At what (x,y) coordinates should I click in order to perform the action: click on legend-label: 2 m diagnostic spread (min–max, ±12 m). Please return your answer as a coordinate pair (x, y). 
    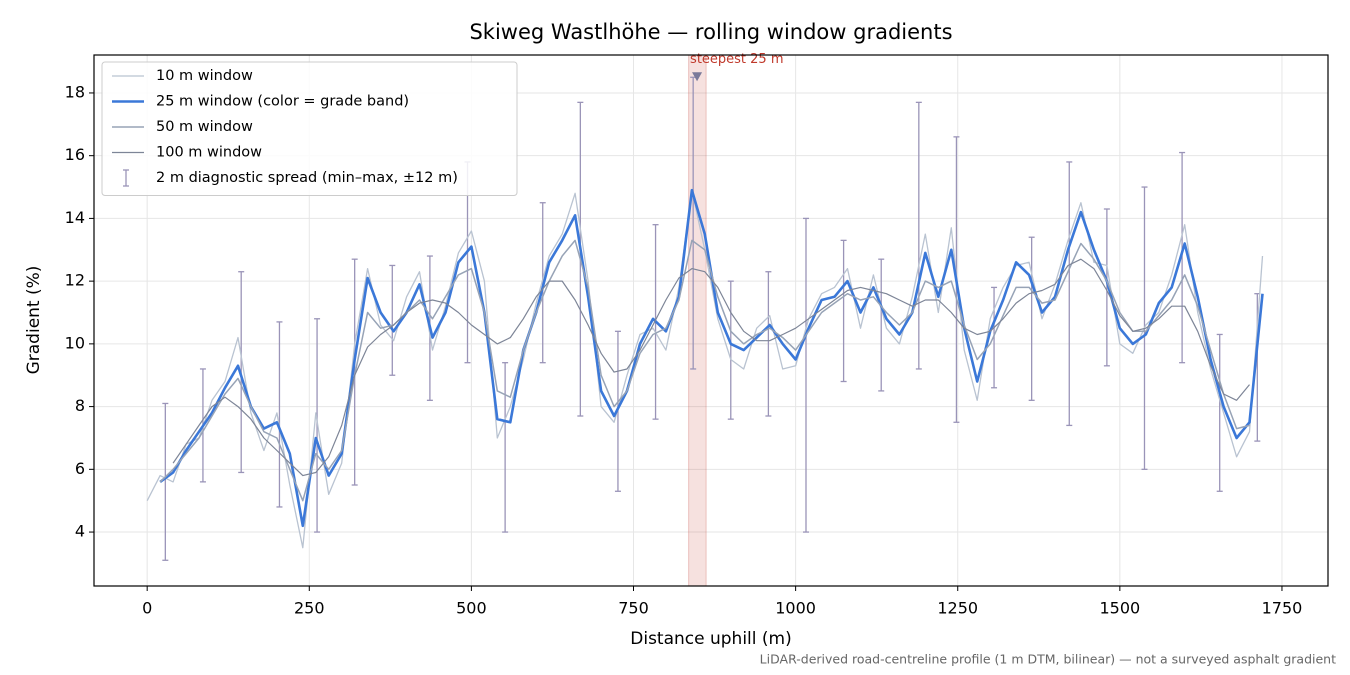
    Looking at the image, I should click on (307, 178).